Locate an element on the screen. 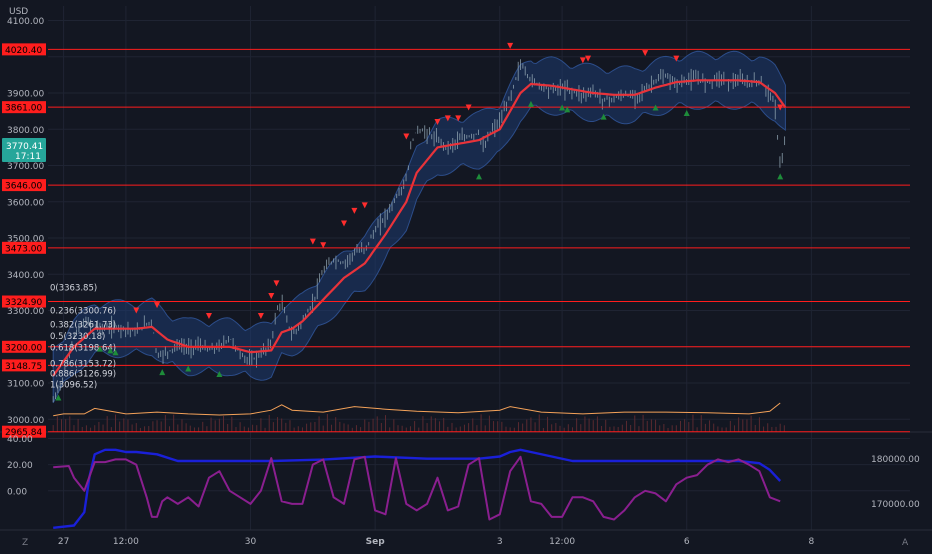 The image size is (932, 554). price-tick-label: 3300.00 is located at coordinates (25, 312).